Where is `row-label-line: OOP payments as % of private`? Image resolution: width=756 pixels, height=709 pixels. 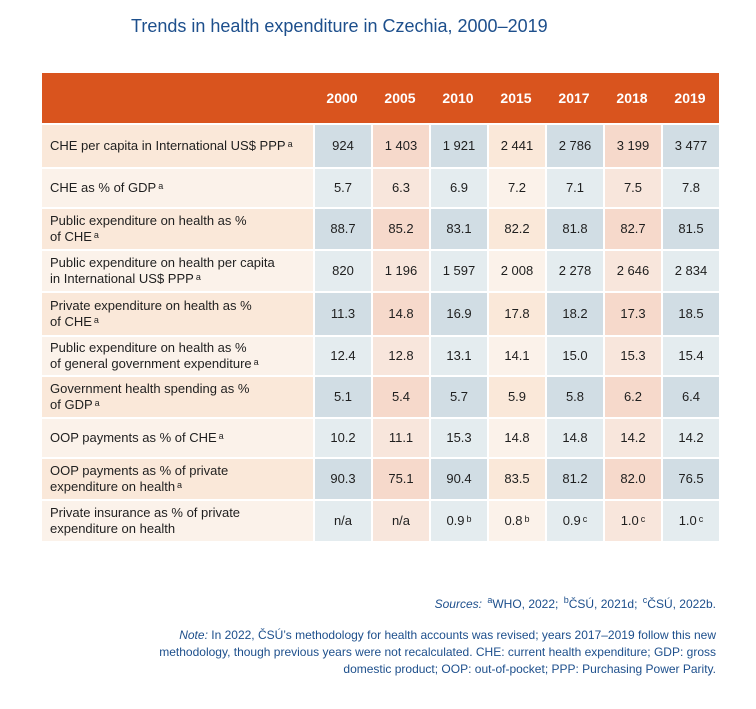 row-label-line: OOP payments as % of private is located at coordinates (139, 470).